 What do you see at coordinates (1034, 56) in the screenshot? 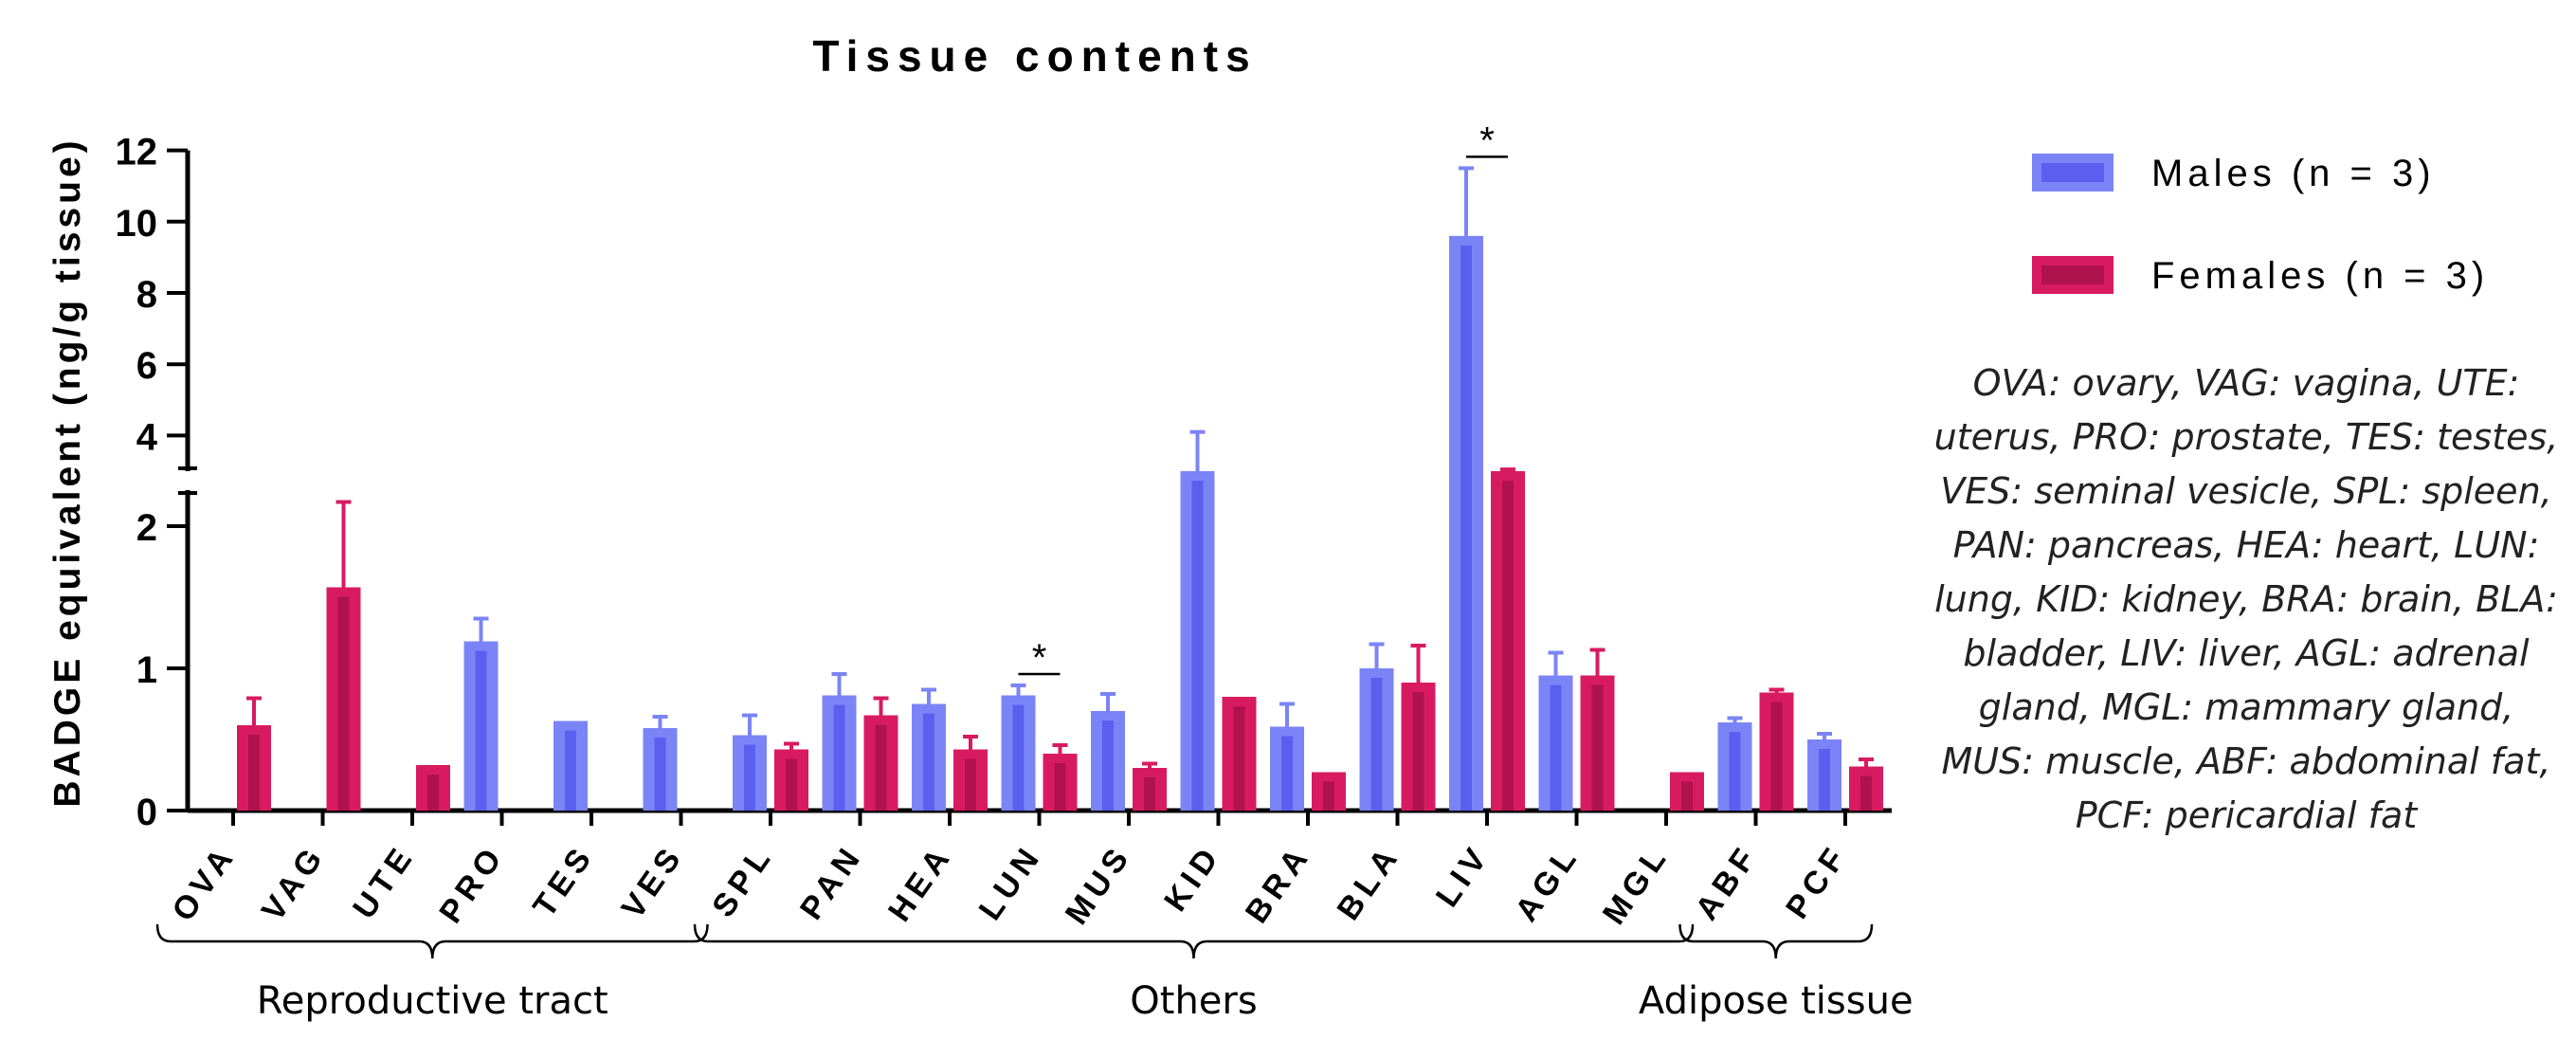
I see `chart-title: Tissue contents` at bounding box center [1034, 56].